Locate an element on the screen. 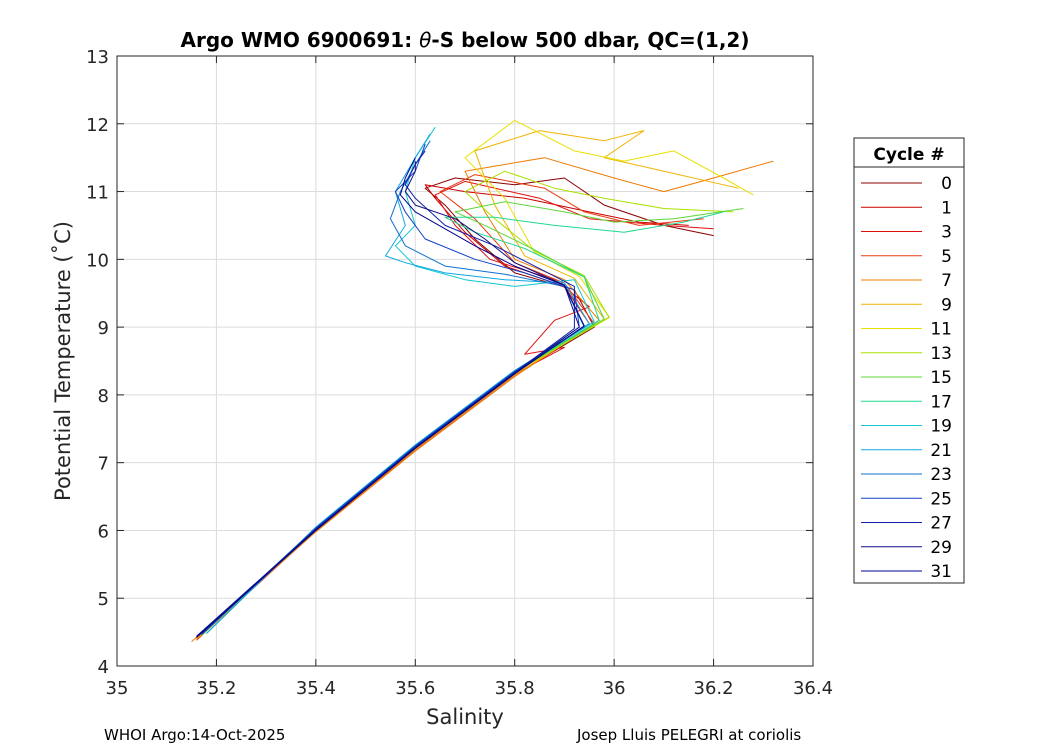 The height and width of the screenshot is (750, 1050). y-tick-label: 11 is located at coordinates (97, 193).